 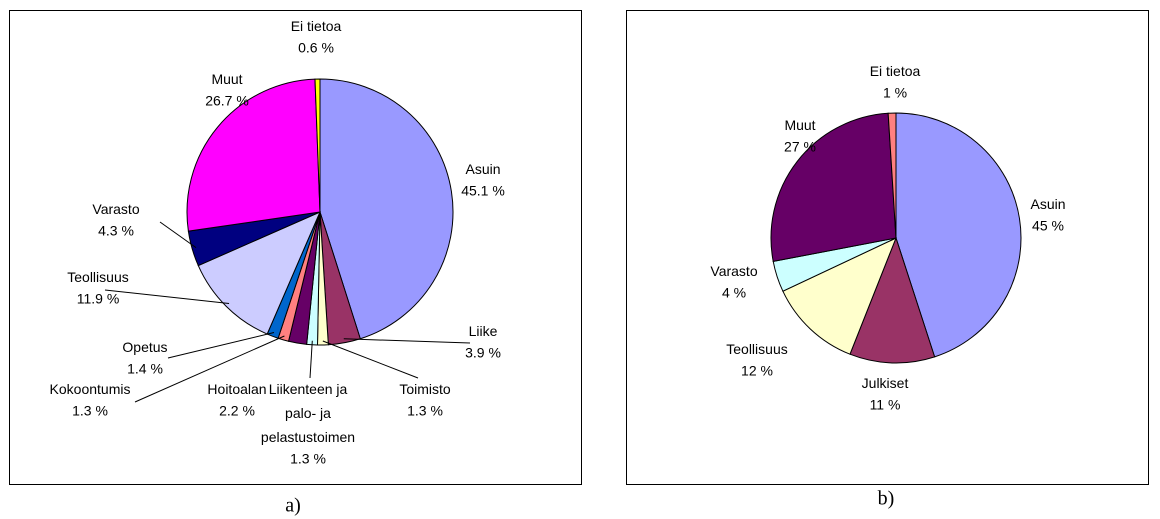 I want to click on slice-value-label: 12 %, so click(x=757, y=371).